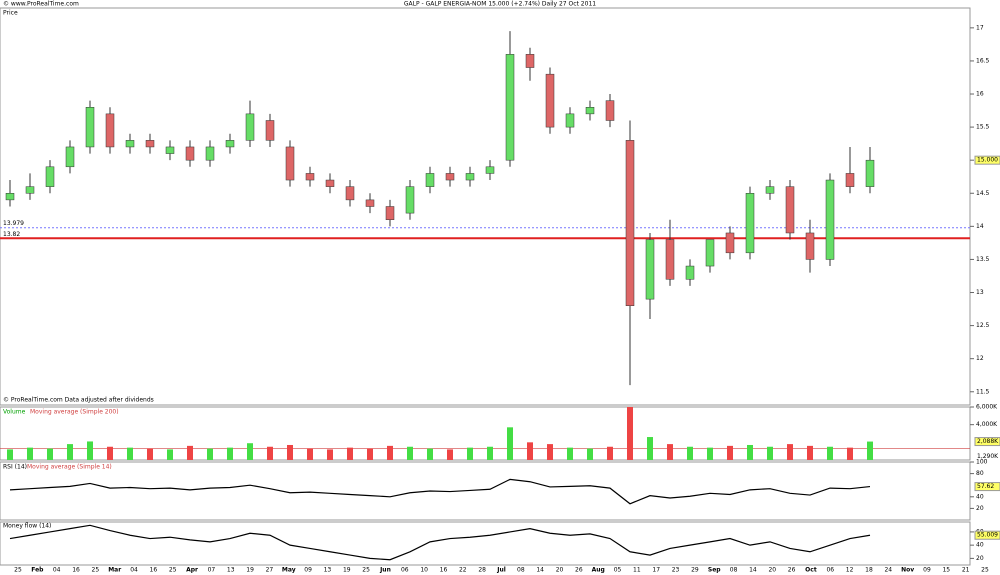  What do you see at coordinates (980, 496) in the screenshot?
I see `y-tick-label: 40` at bounding box center [980, 496].